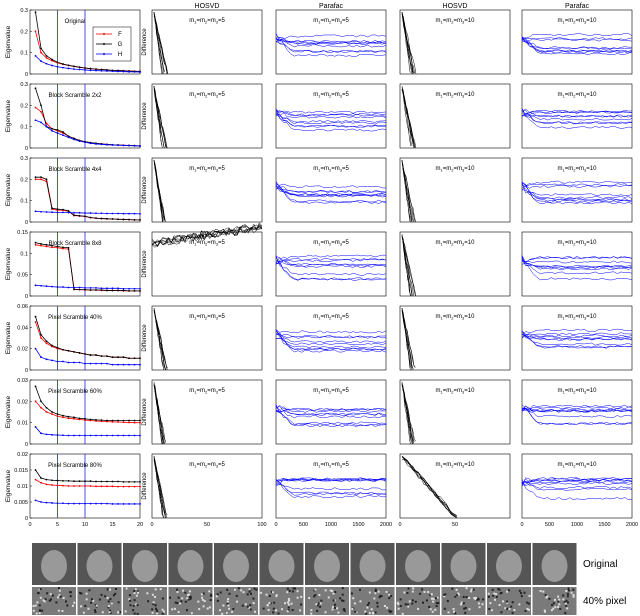 The width and height of the screenshot is (640, 616). Describe the element at coordinates (57, 525) in the screenshot. I see `xtick-label: 5` at that location.